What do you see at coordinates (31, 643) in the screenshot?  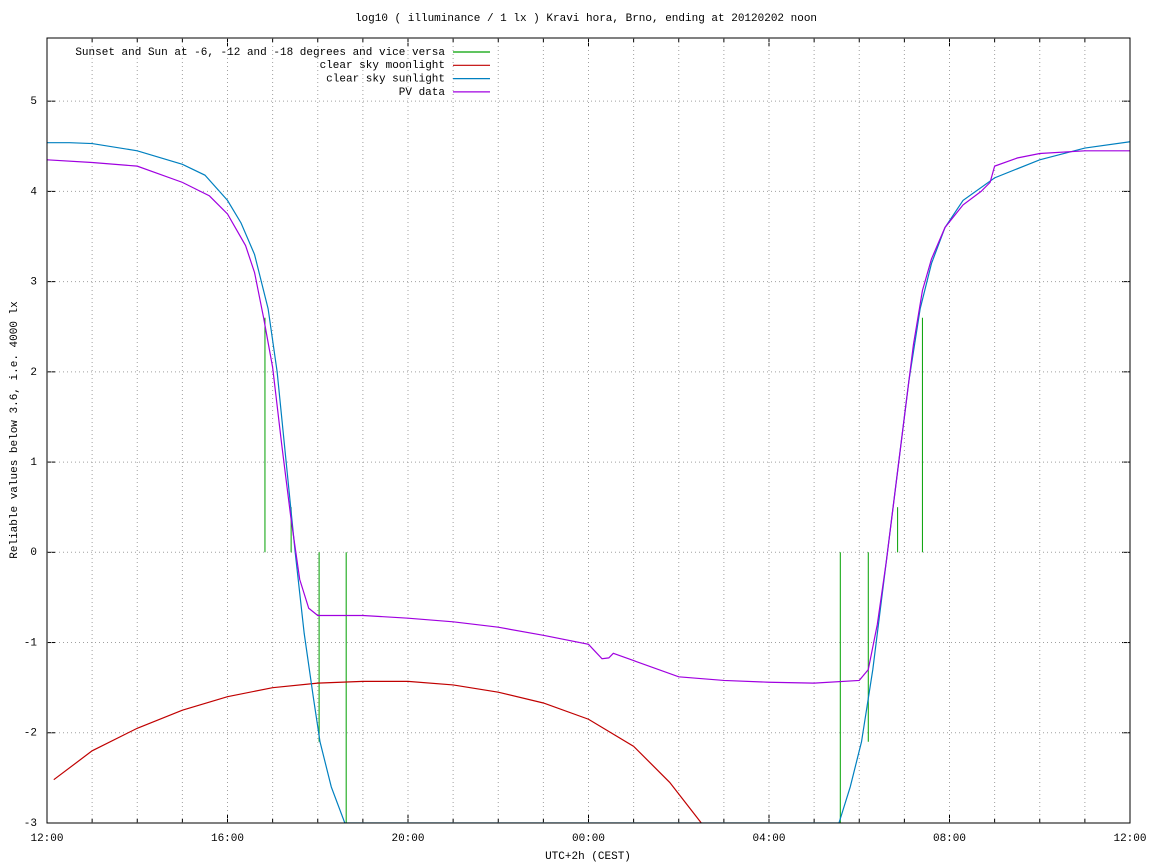 I see `y-tick-label: -1` at bounding box center [31, 643].